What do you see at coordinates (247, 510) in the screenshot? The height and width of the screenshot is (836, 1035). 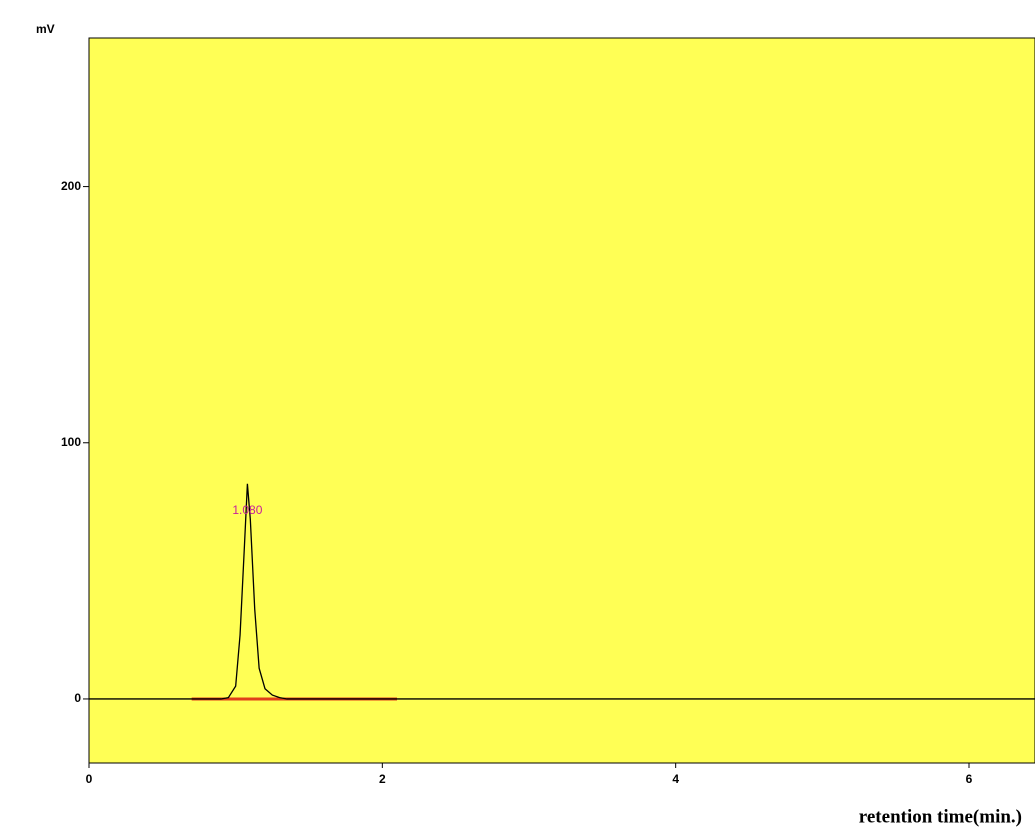 I see `peak-label: 1.080` at bounding box center [247, 510].